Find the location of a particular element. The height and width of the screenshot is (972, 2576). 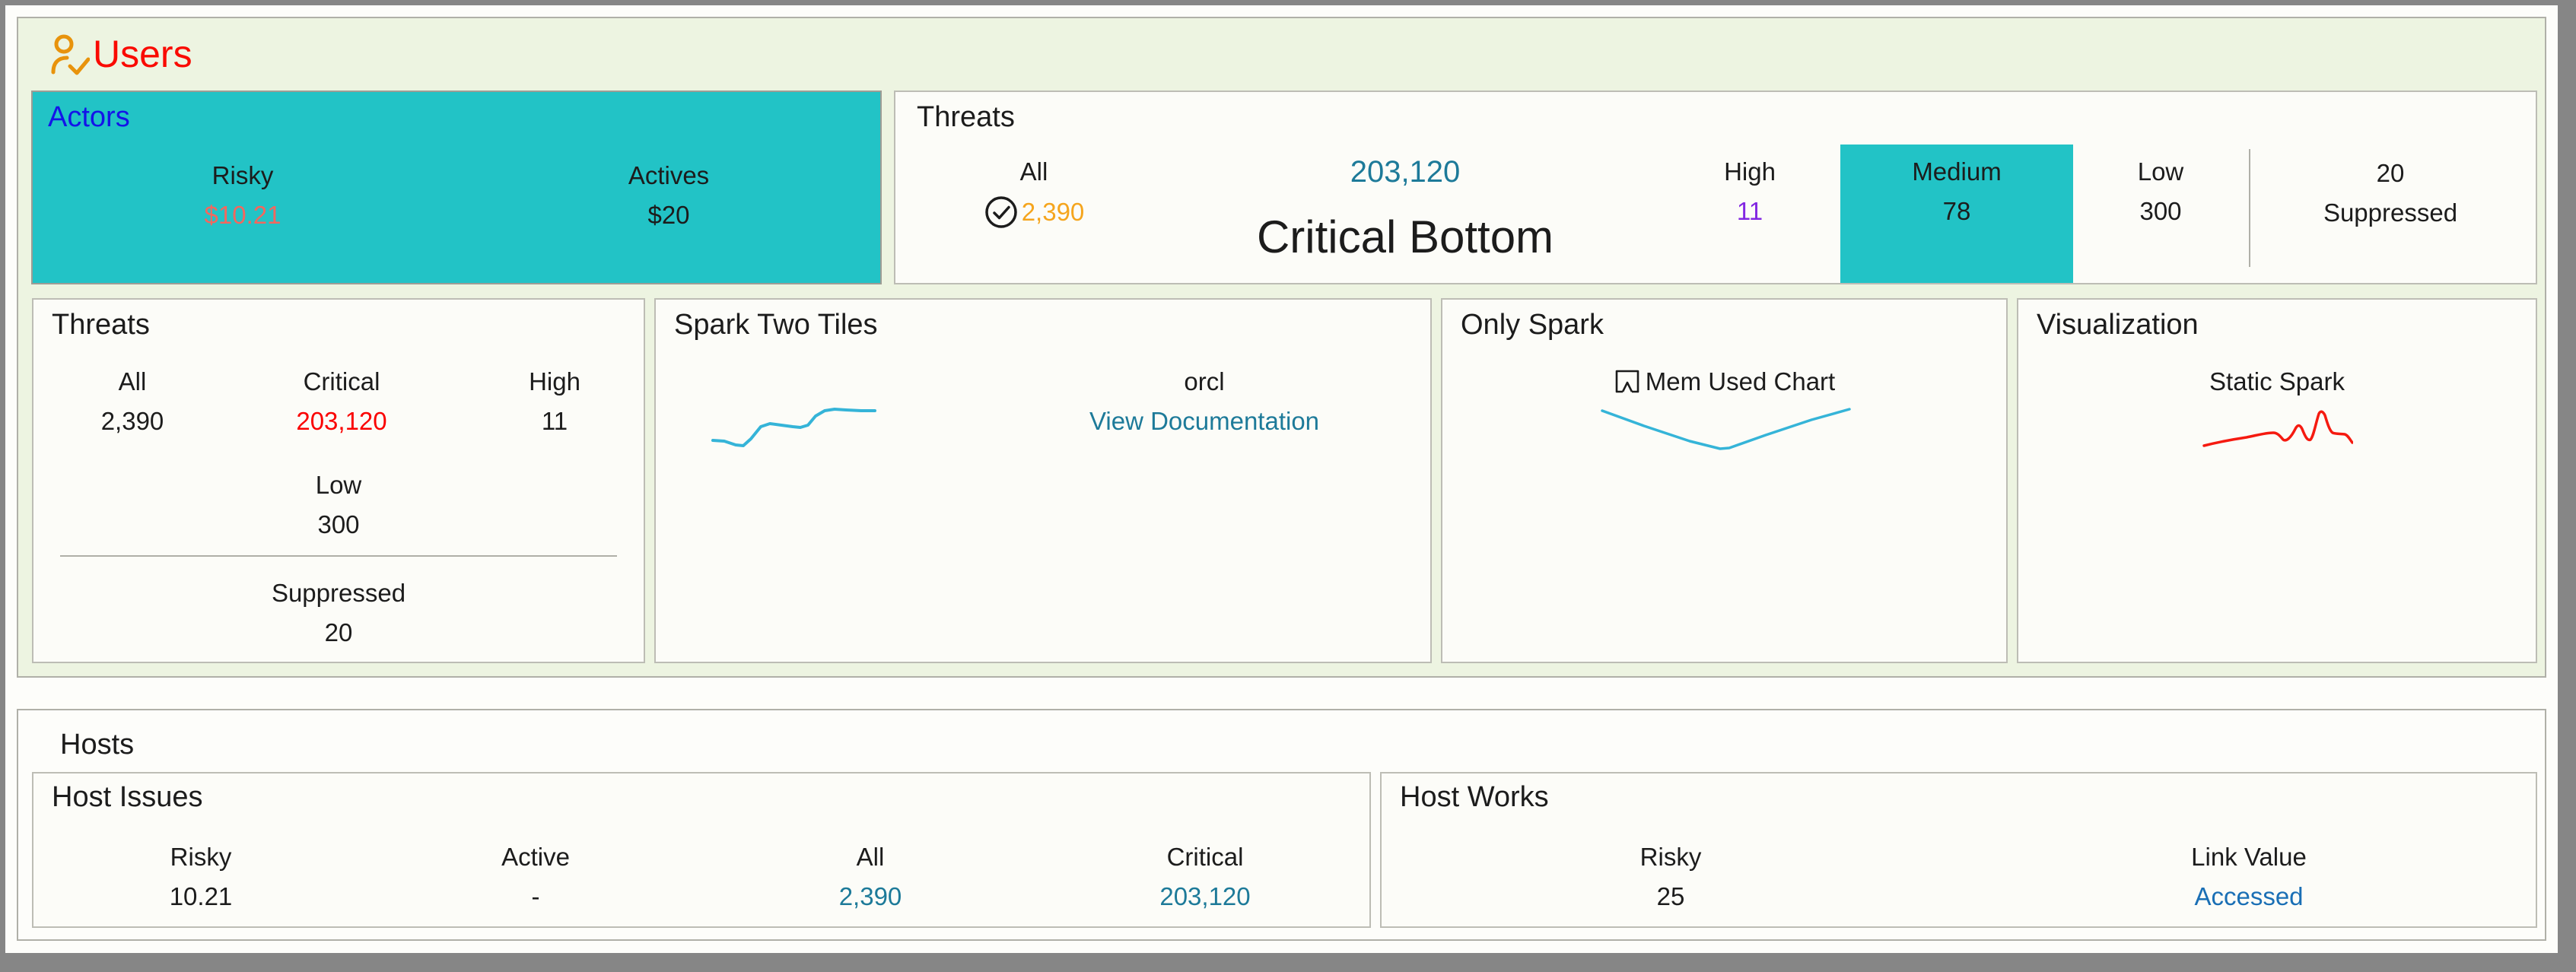

visualization-tile: Visualization Static Spark is located at coordinates (2277, 481).